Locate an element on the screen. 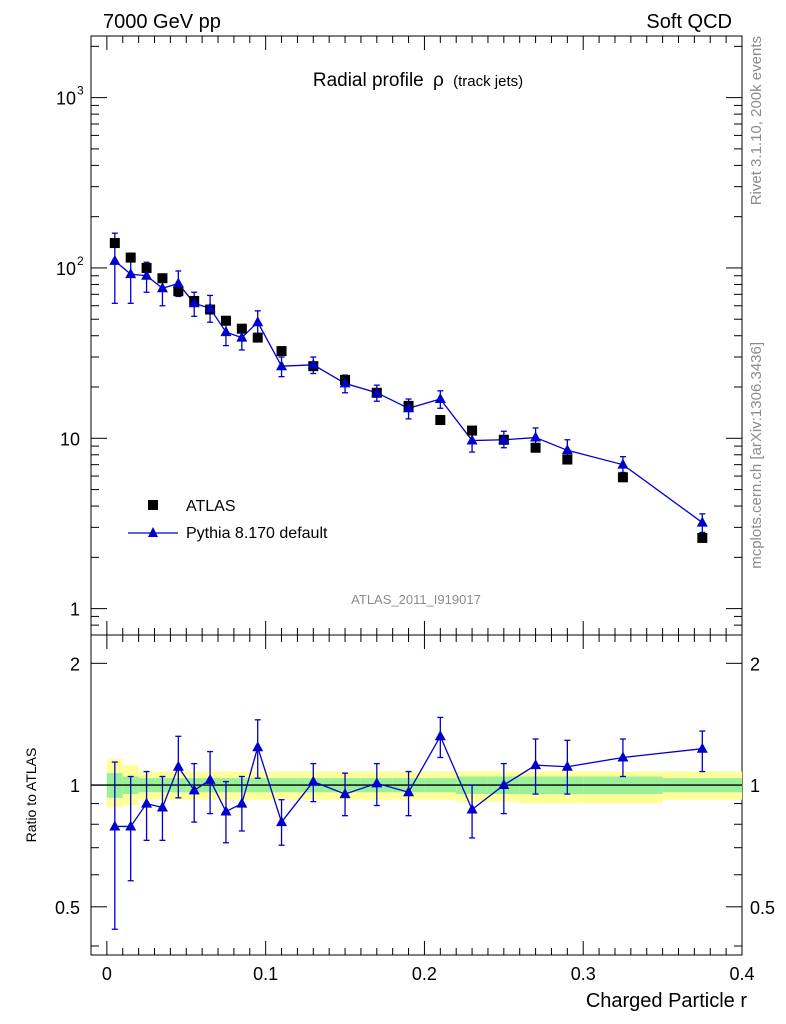 The image size is (786, 1024). mcplots-label: mcplots.cern.ch [arXiv:1306.3436] is located at coordinates (756, 455).